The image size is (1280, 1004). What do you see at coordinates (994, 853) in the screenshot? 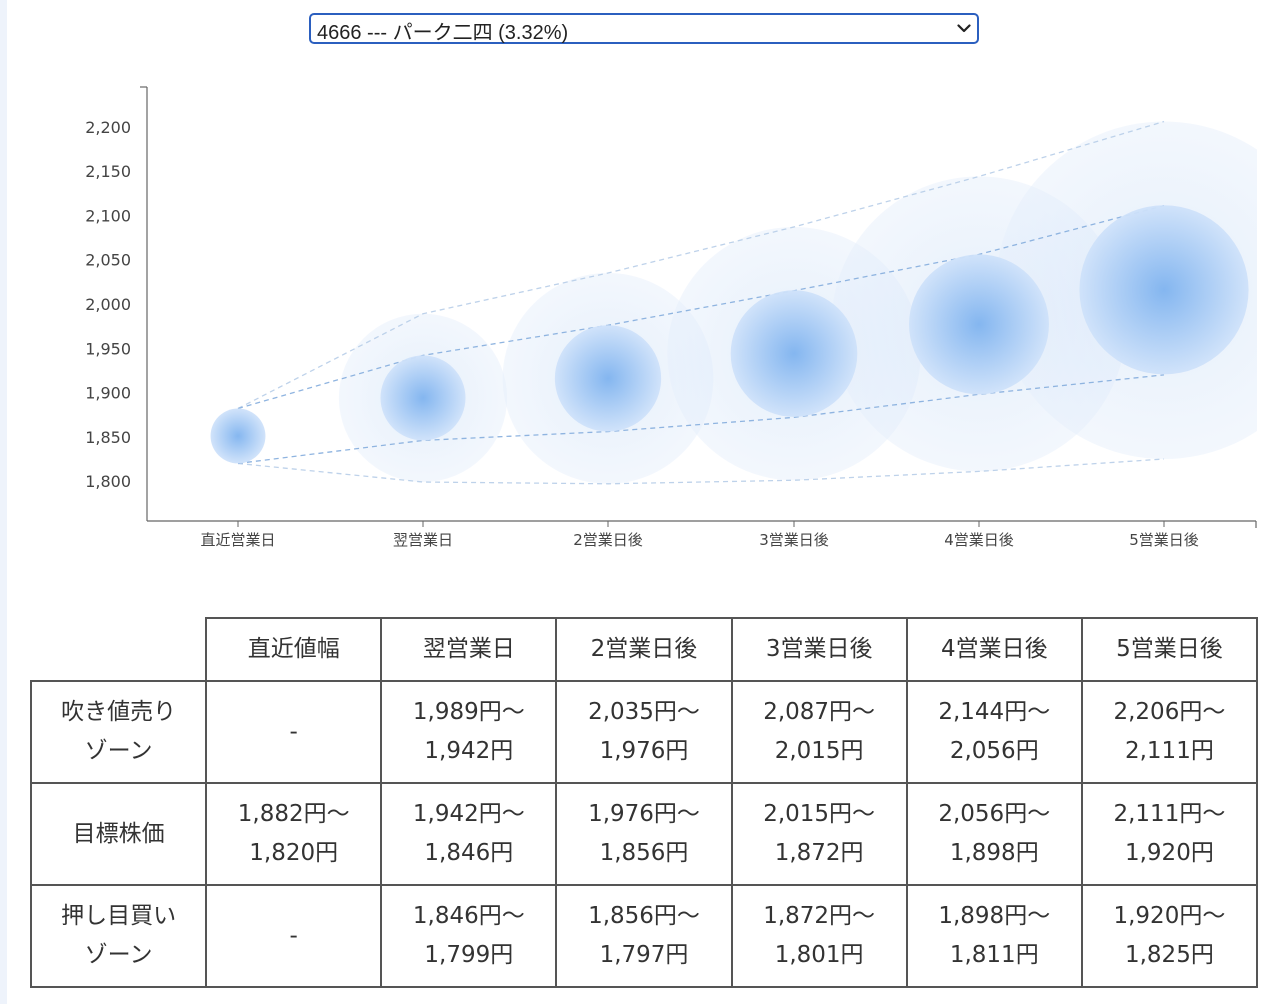
I see `price-cell-line: 1,898円` at bounding box center [994, 853].